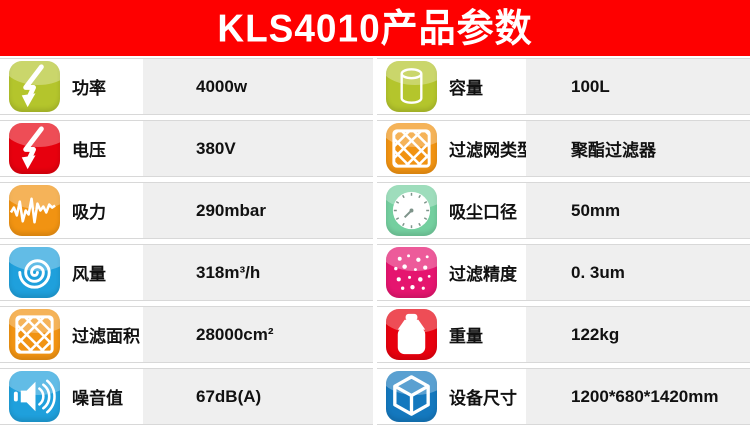  What do you see at coordinates (34, 86) in the screenshot?
I see `power-lightning-icon` at bounding box center [34, 86].